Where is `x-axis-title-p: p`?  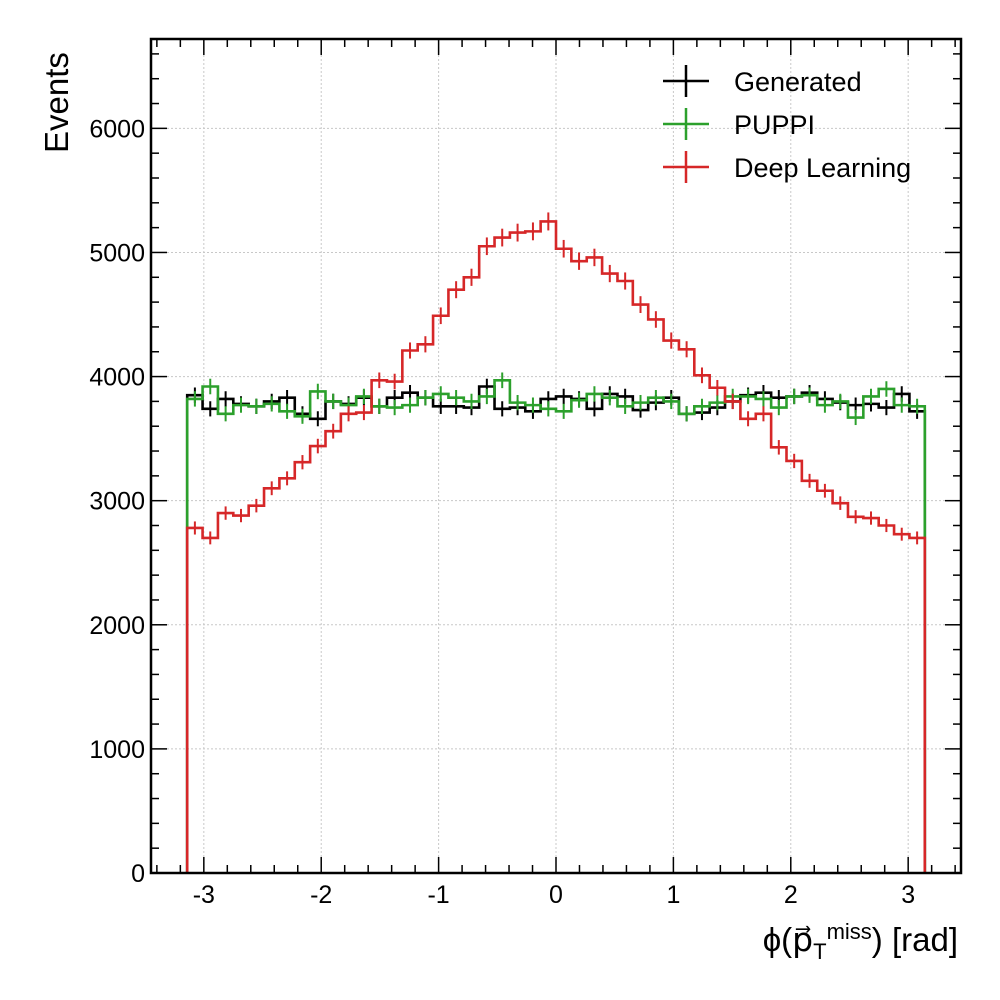
x-axis-title-p: p is located at coordinates (802, 939).